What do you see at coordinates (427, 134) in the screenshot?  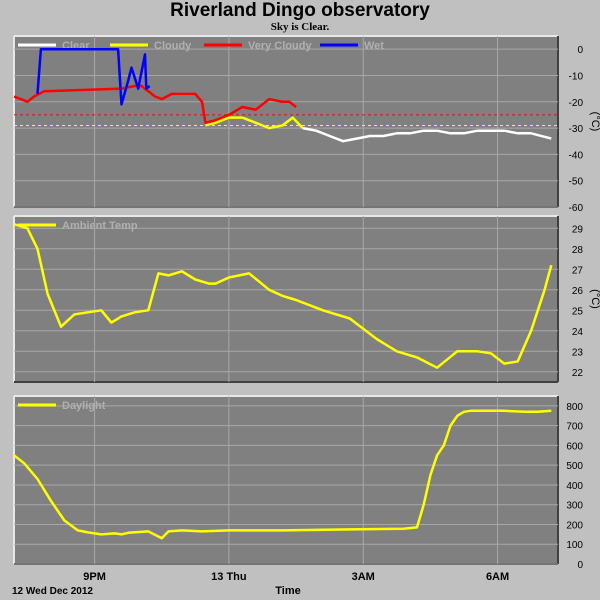 I see `series-line-clear` at bounding box center [427, 134].